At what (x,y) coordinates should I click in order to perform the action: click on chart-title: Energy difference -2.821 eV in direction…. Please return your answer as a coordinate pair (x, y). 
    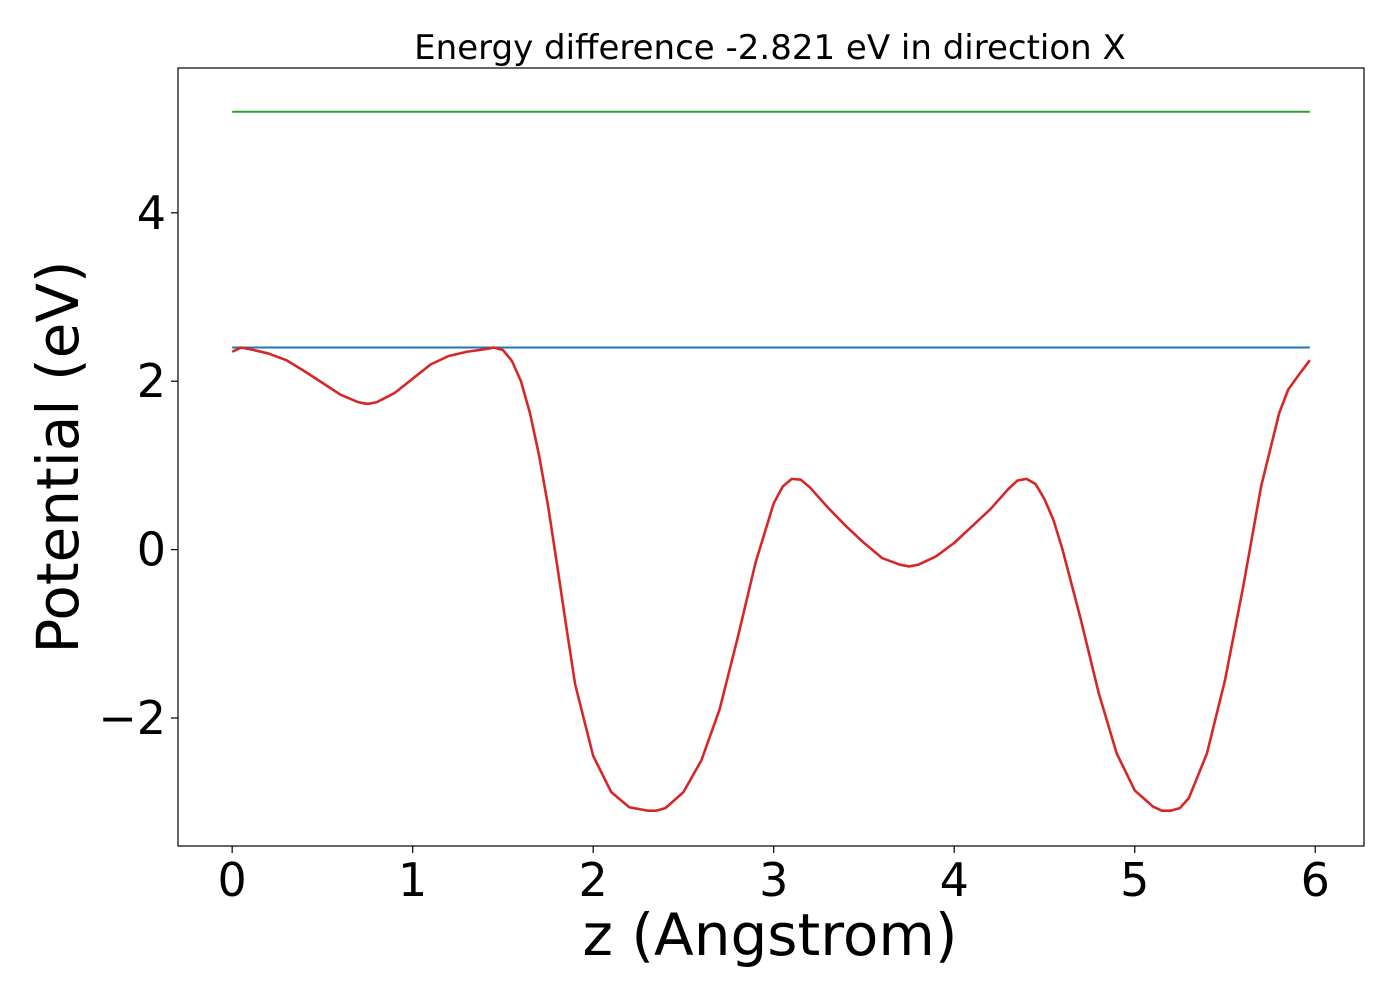
    Looking at the image, I should click on (770, 48).